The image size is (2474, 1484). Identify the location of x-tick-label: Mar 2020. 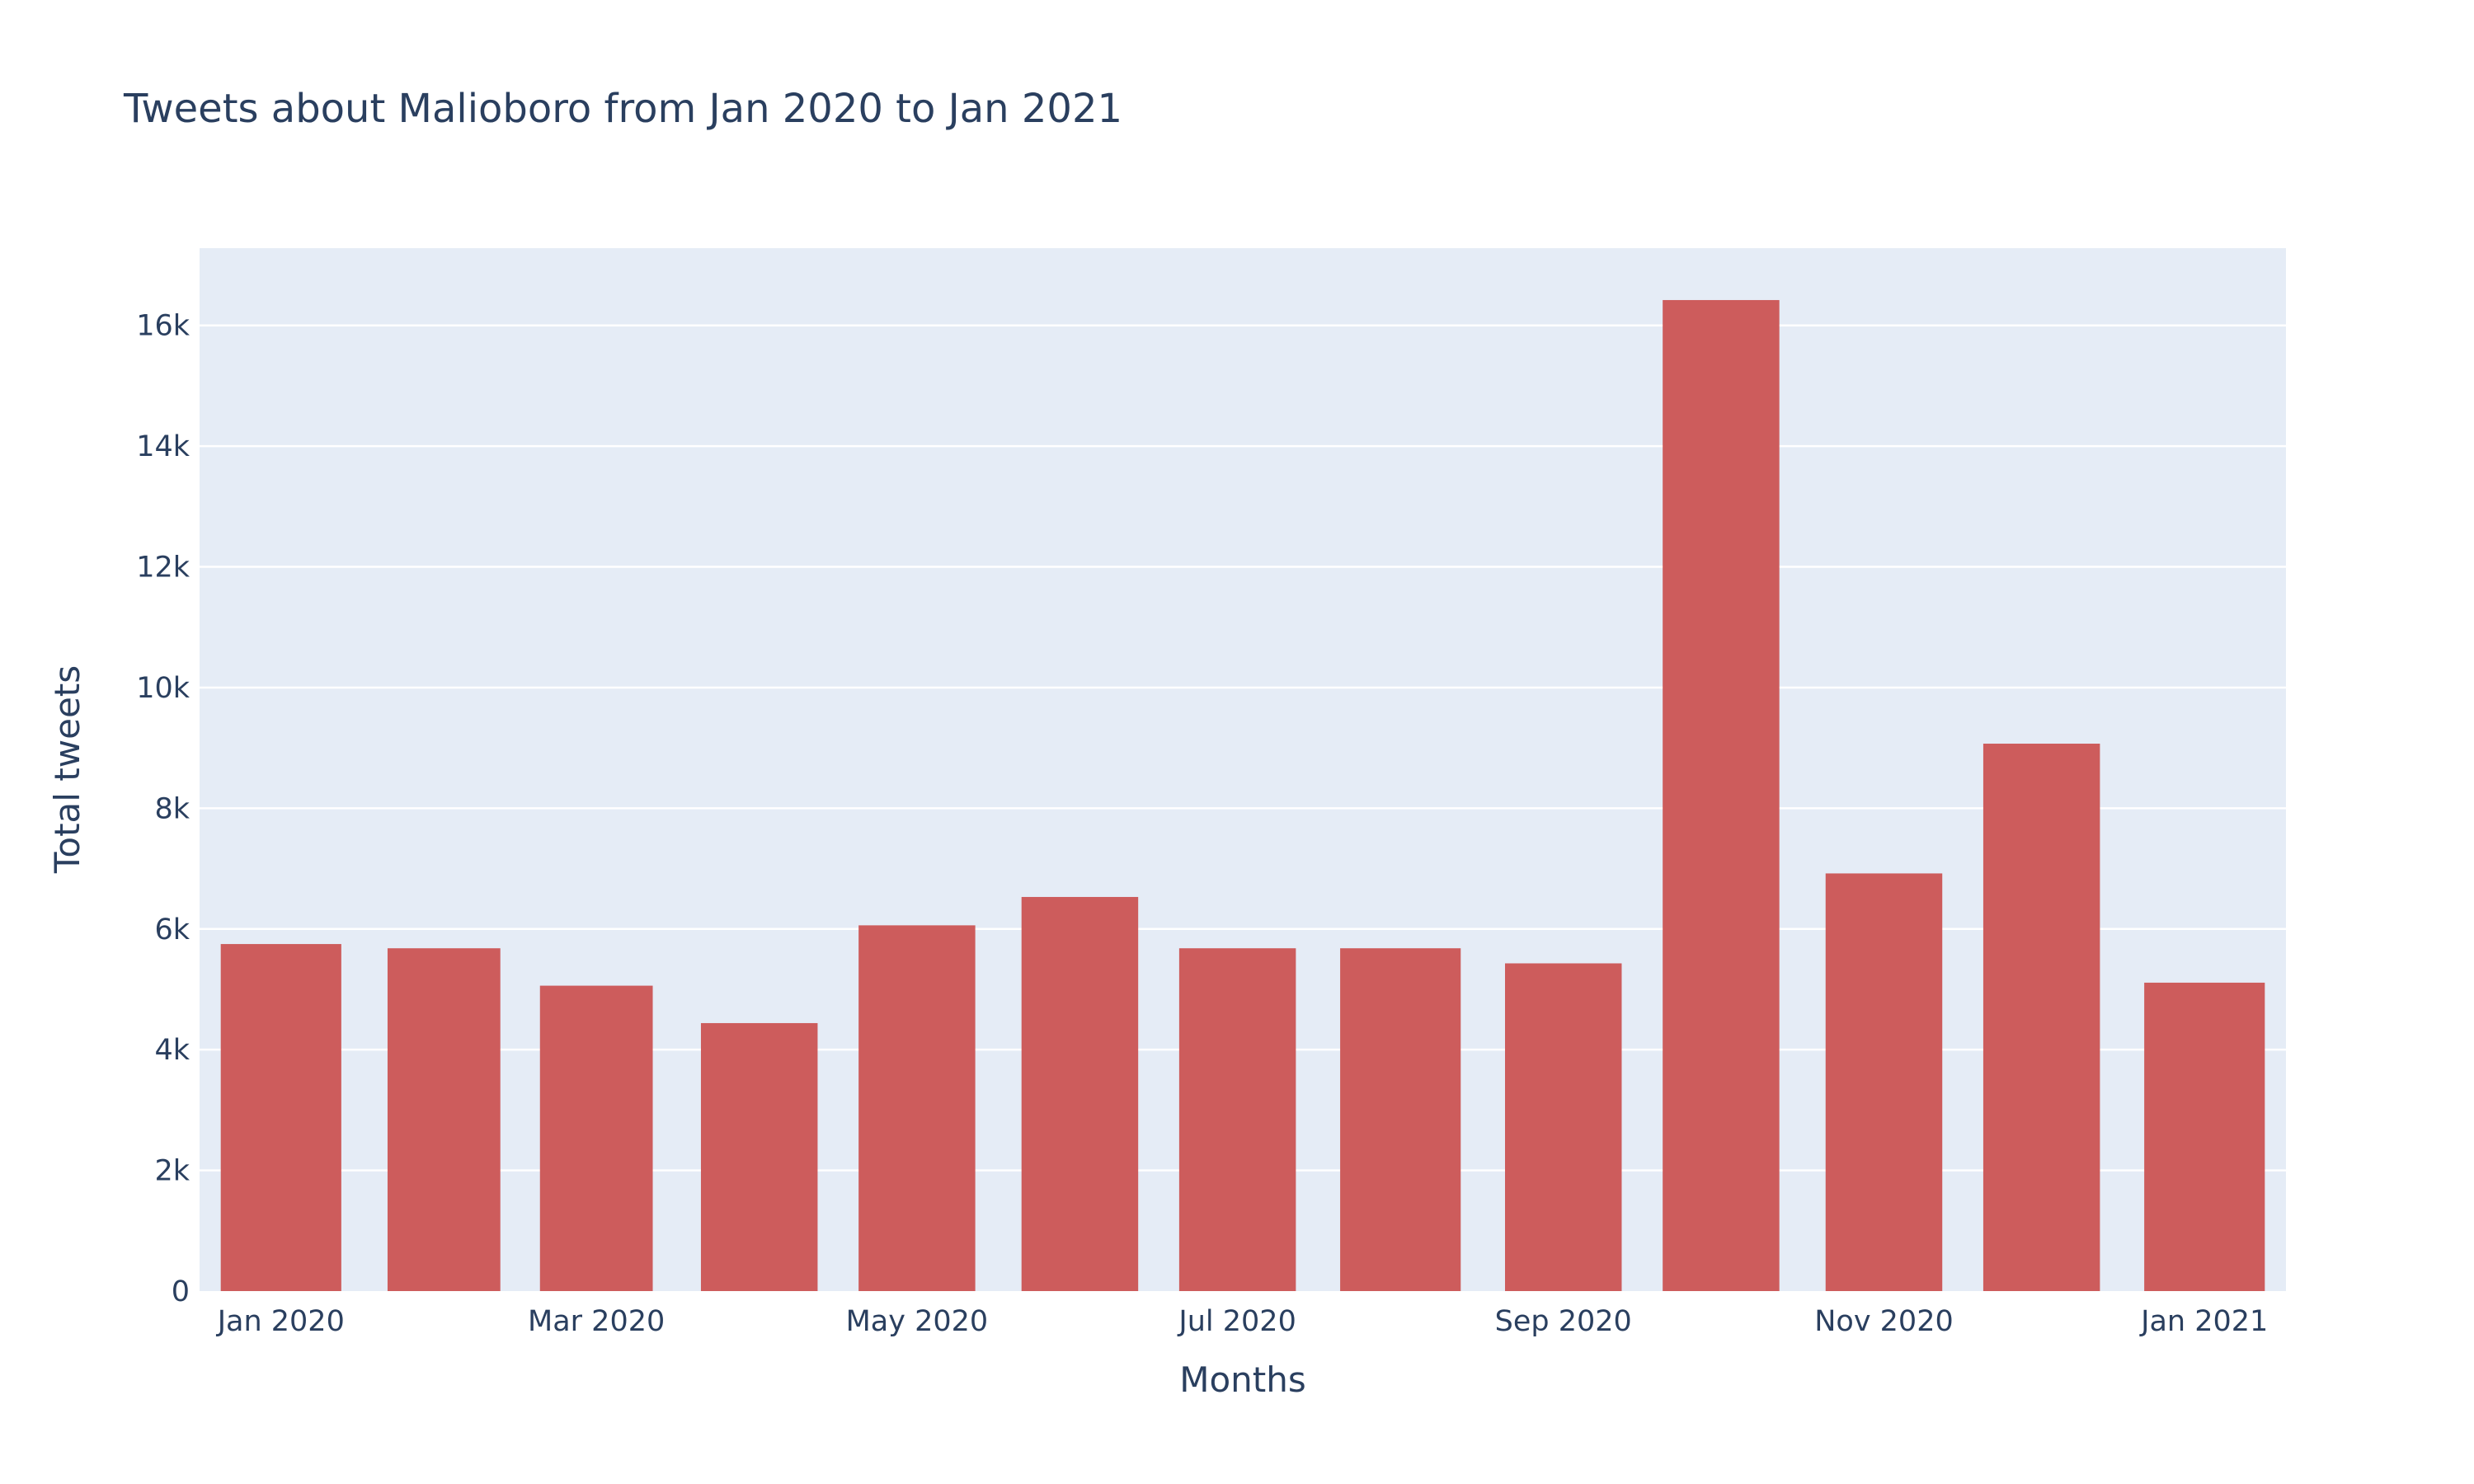
(596, 1321).